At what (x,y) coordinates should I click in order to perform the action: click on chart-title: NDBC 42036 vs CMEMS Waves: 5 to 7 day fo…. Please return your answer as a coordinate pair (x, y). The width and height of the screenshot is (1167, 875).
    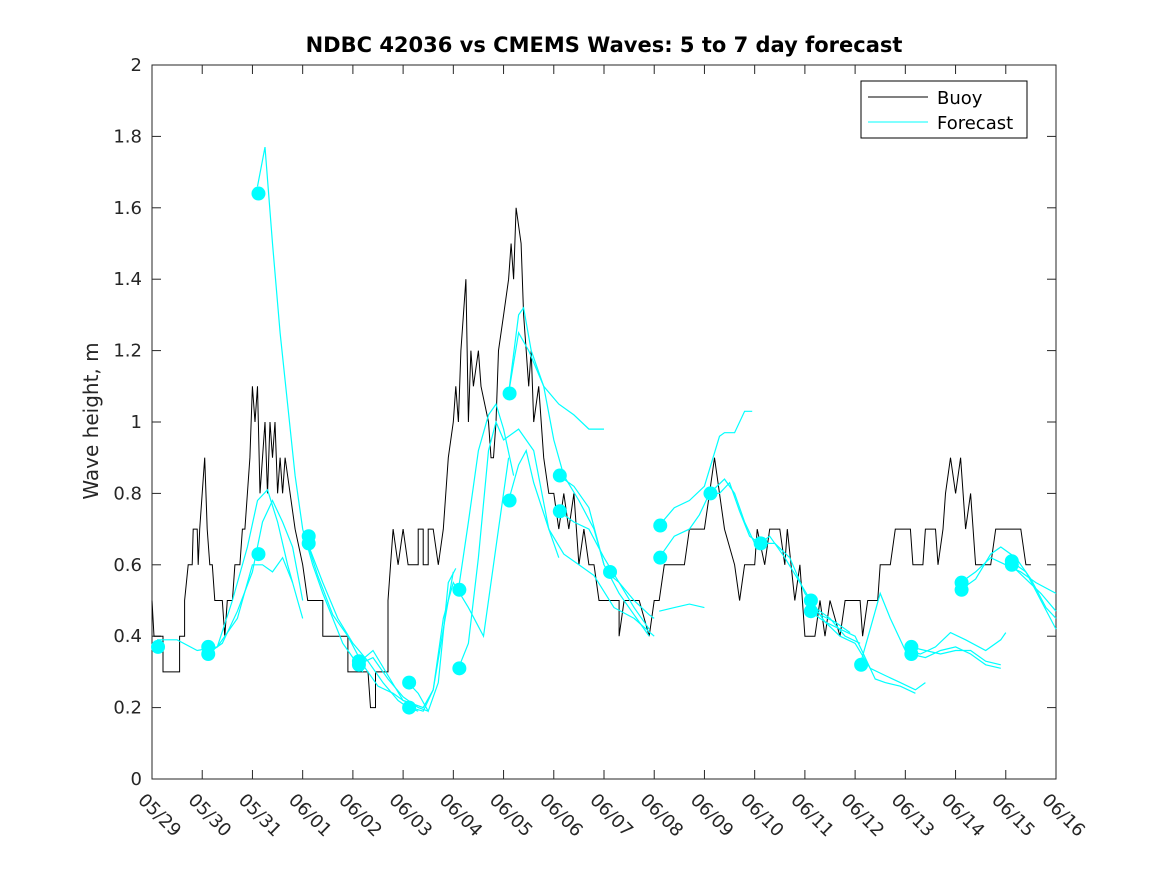
    Looking at the image, I should click on (604, 45).